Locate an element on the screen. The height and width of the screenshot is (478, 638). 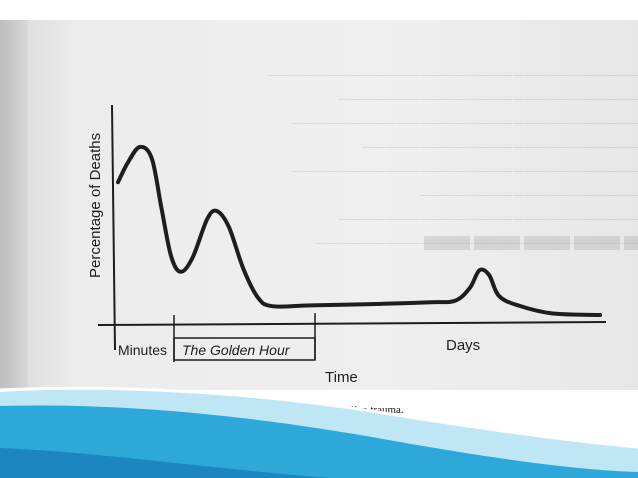
wave-dark is located at coordinates (165, 463).